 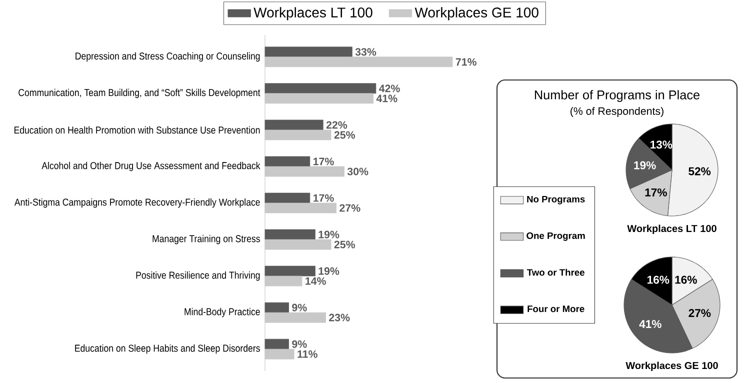 I want to click on data-label: 33%, so click(x=365, y=52).